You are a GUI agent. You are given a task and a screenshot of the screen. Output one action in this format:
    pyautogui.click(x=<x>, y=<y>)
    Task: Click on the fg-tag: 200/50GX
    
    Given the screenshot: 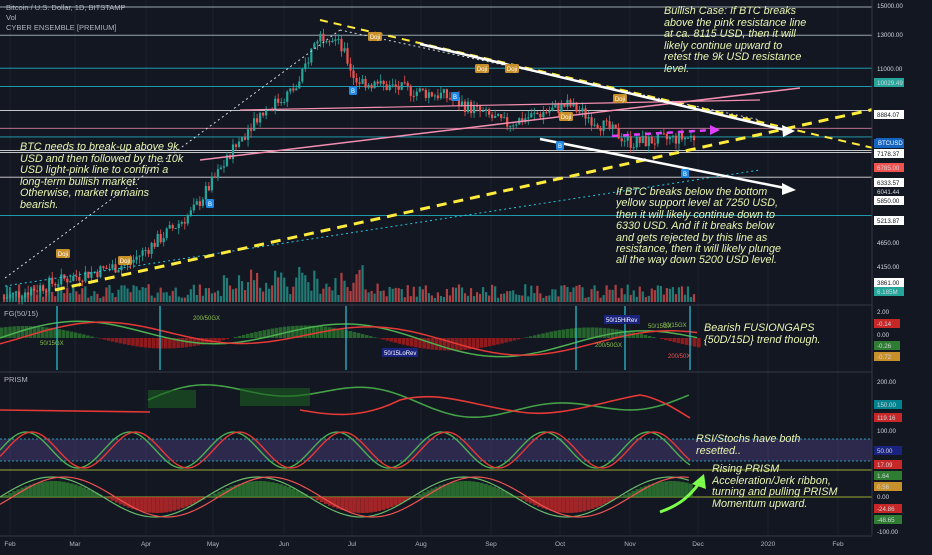 What is the action you would take?
    pyautogui.click(x=608, y=346)
    